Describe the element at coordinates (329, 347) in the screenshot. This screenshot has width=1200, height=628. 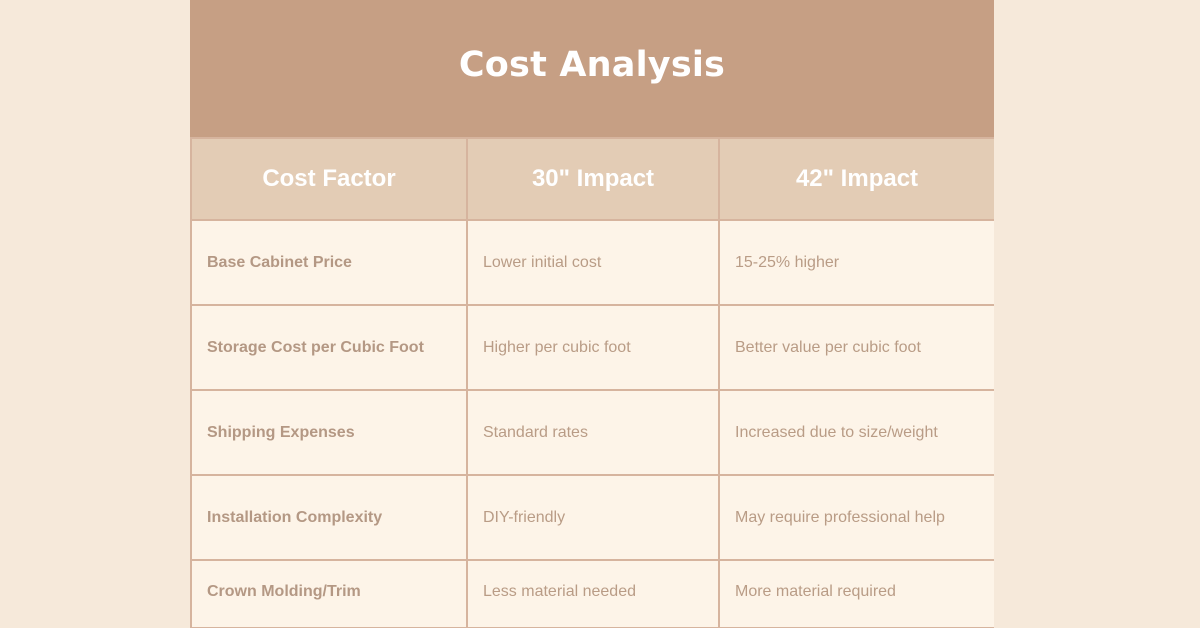
I see `cost-factor-cell: Storage Cost per Cubic Foot` at that location.